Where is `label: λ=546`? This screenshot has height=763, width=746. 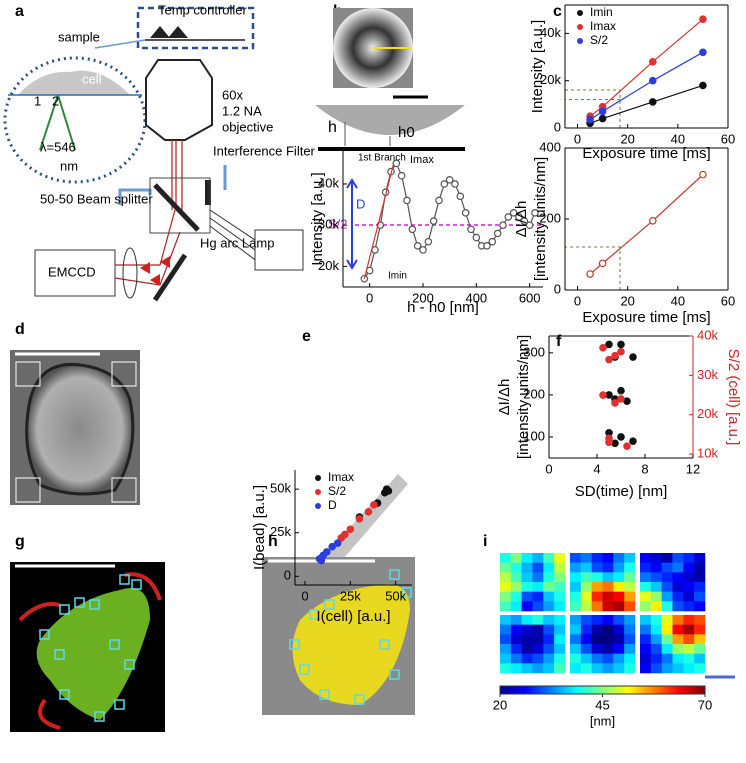 label: λ=546 is located at coordinates (58, 146).